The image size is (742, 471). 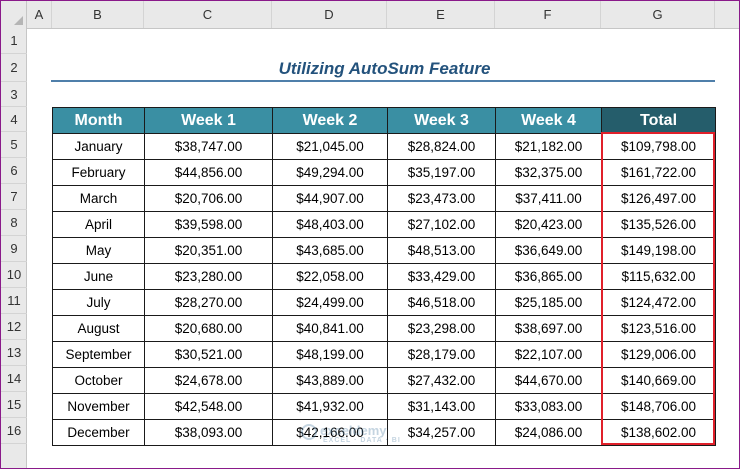 I want to click on week-1-cell: $38,747.00, so click(x=208, y=146).